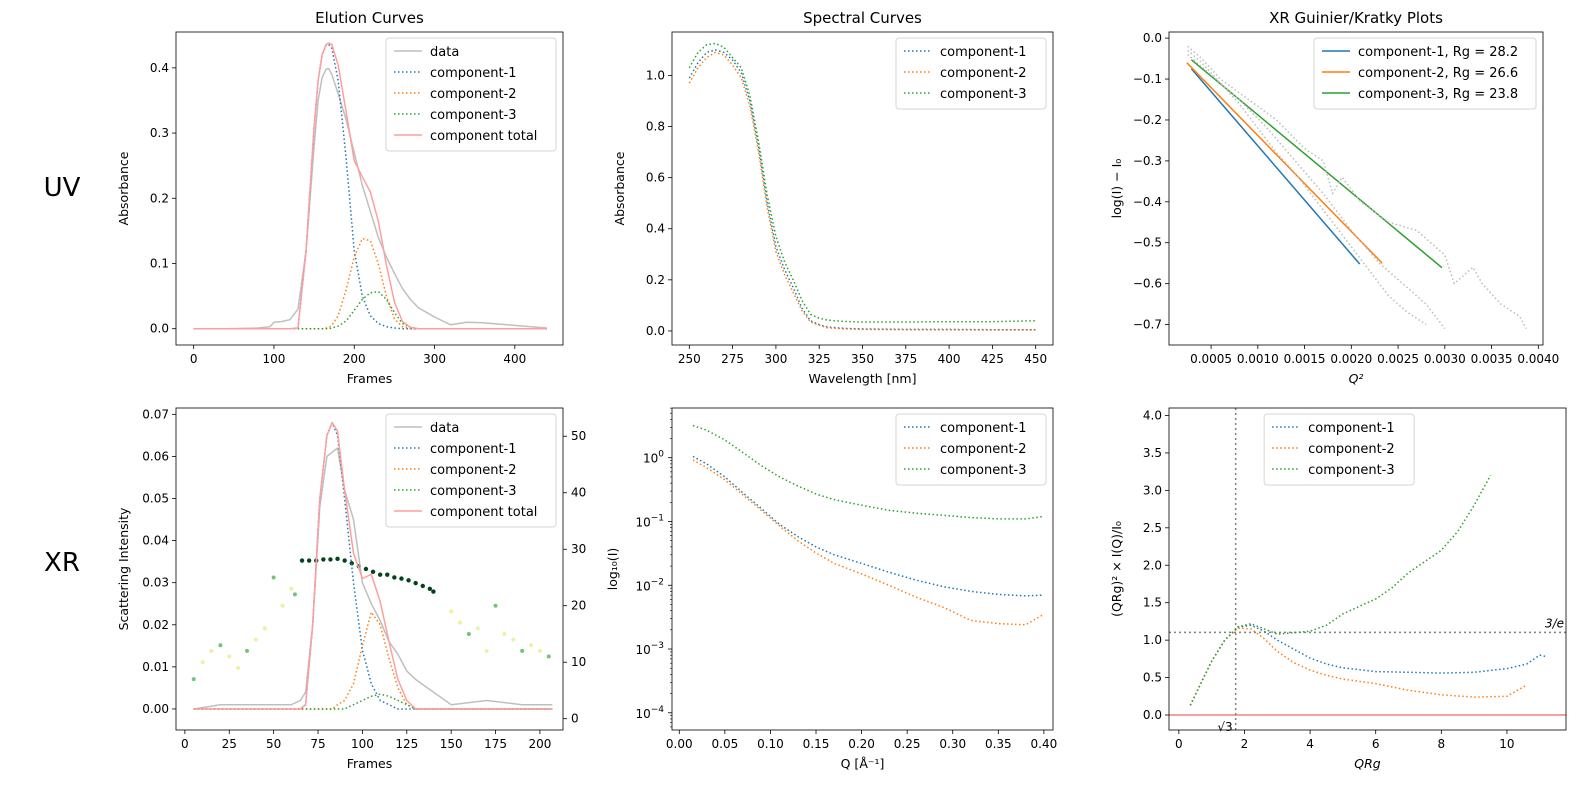  Describe the element at coordinates (362, 744) in the screenshot. I see `x-tick-label: 100` at that location.